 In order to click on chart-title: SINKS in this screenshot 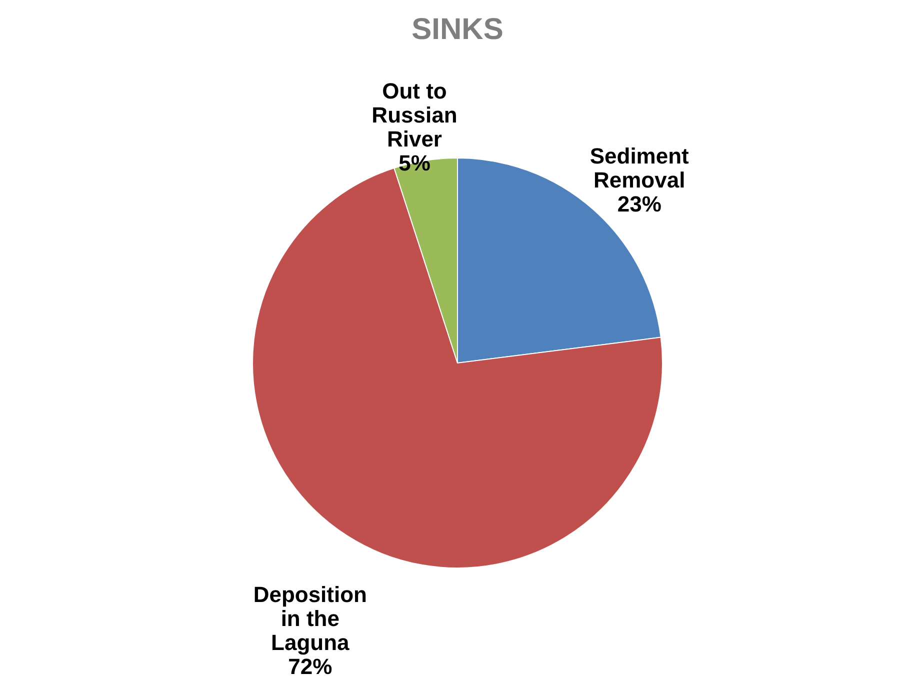, I will do `click(458, 29)`.